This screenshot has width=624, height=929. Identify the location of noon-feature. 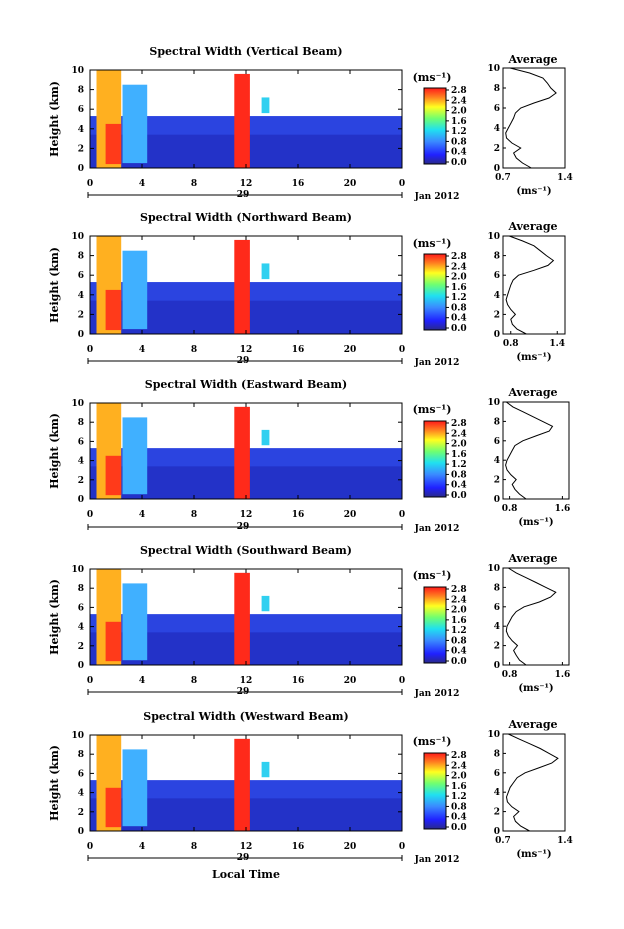
(242, 784).